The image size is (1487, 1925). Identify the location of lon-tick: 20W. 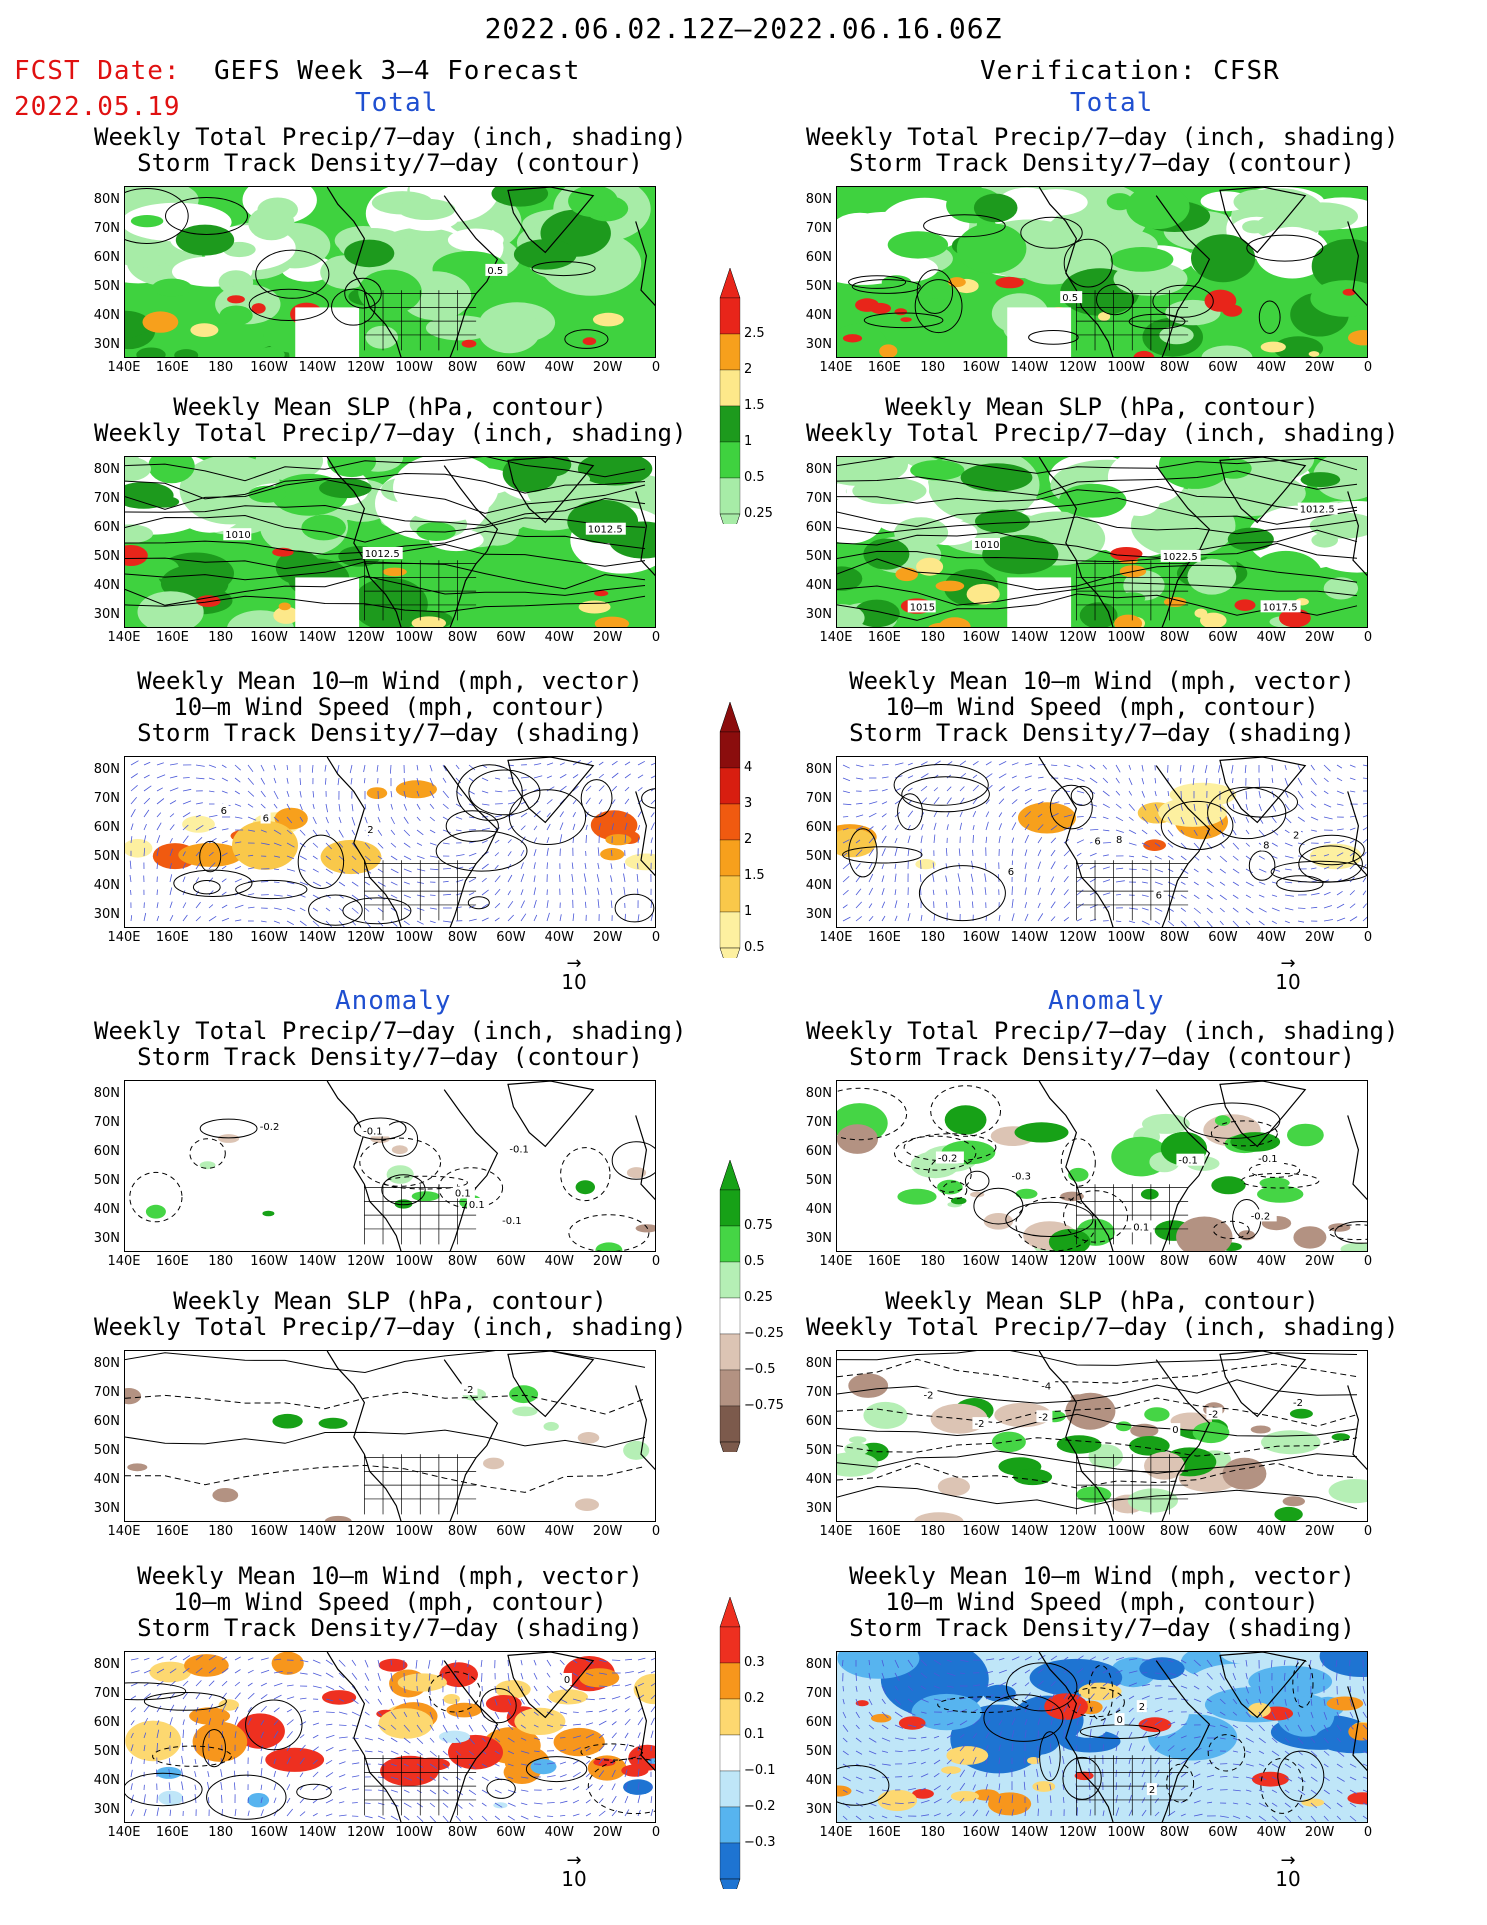
(1319, 1261).